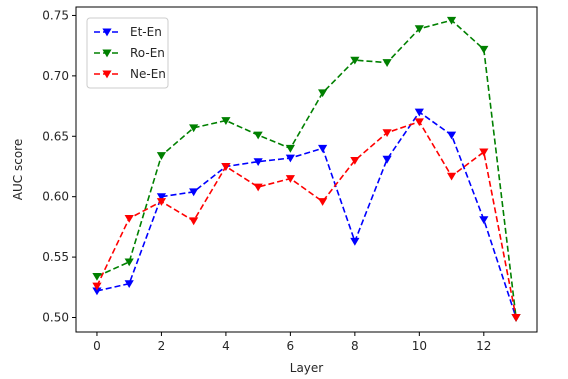  Describe the element at coordinates (307, 368) in the screenshot. I see `x-axis-label: Layer` at that location.